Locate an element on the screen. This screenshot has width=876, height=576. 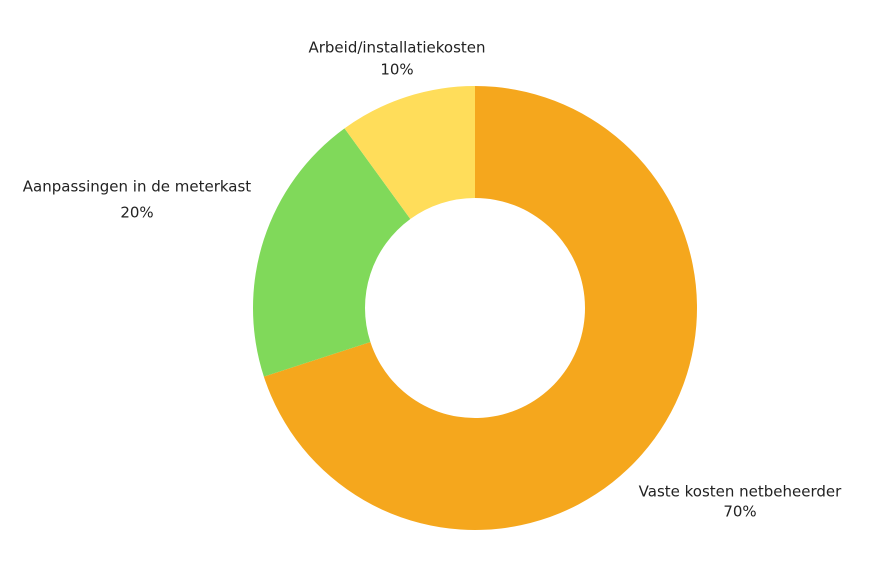
slice-label: Aanpassingen in de meterkast is located at coordinates (137, 187).